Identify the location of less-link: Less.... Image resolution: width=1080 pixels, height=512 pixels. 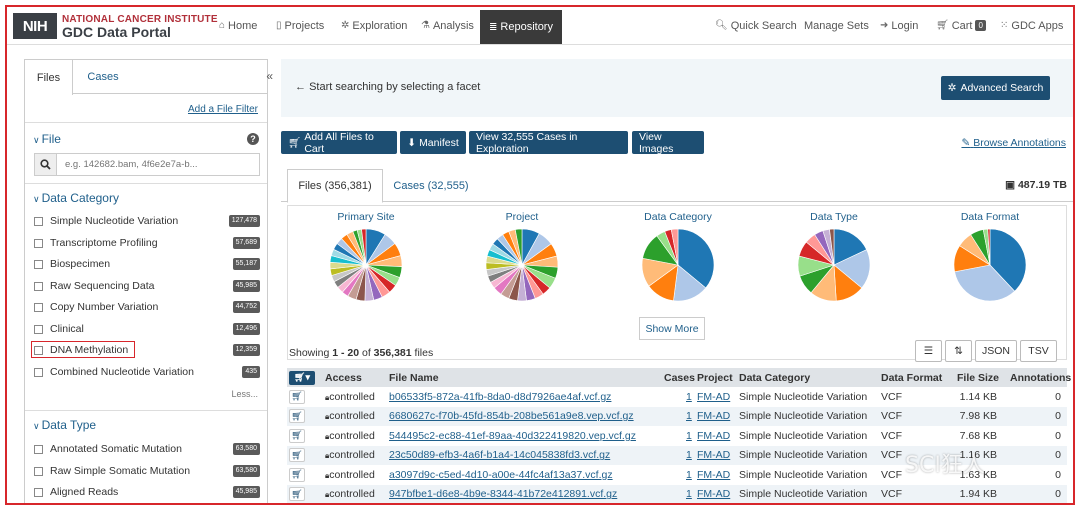
(244, 394).